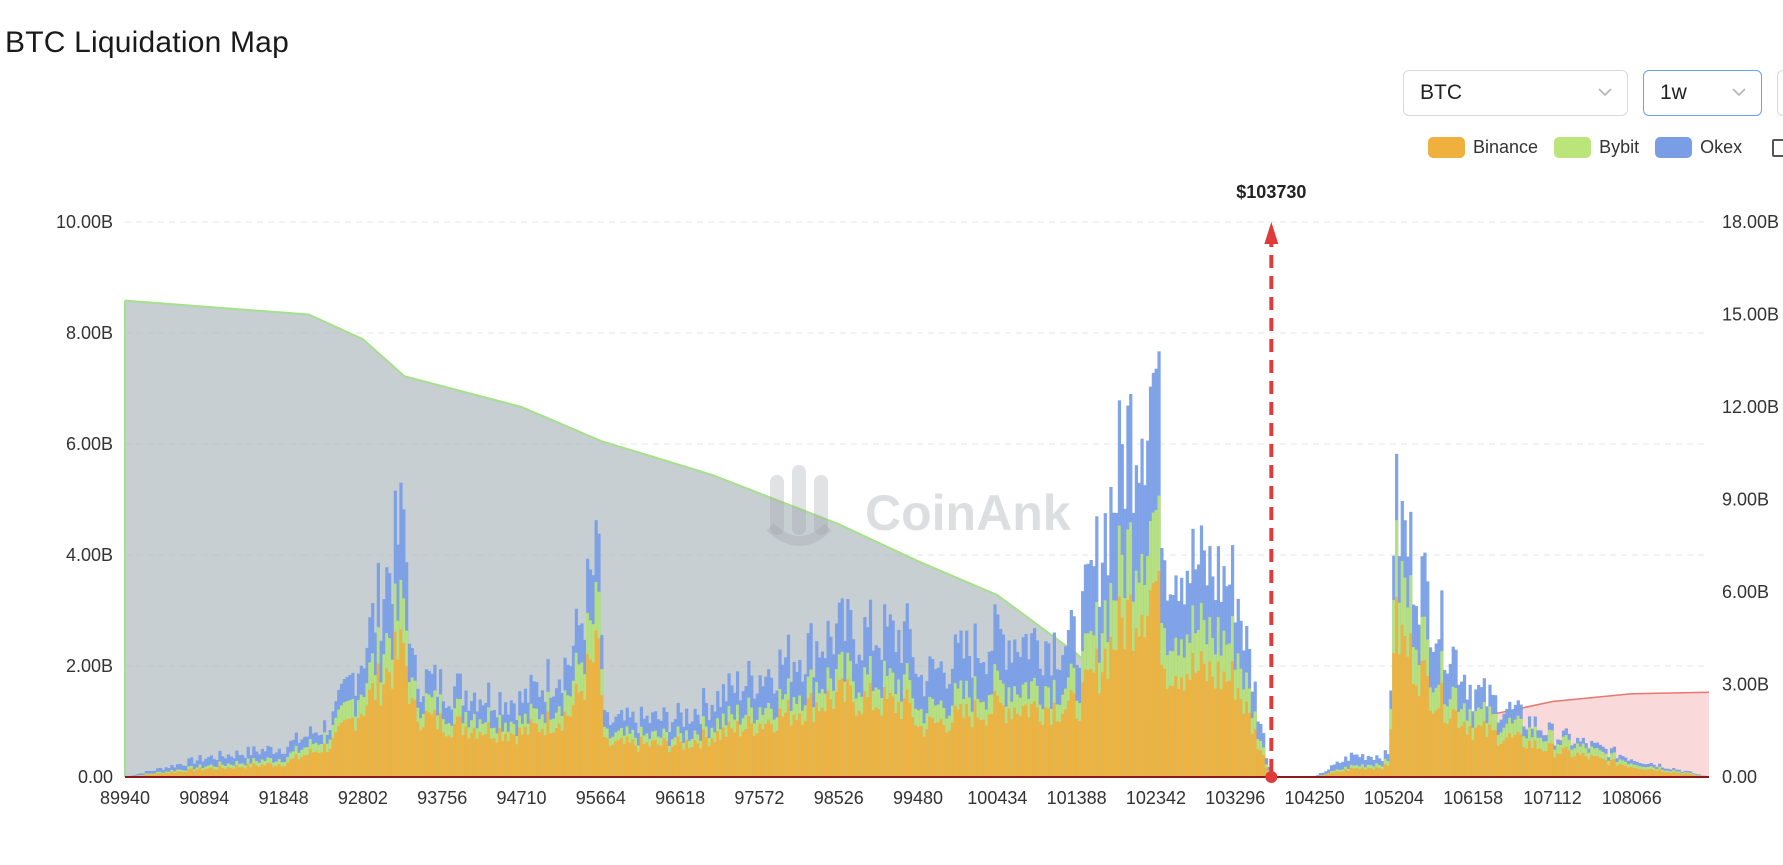  Describe the element at coordinates (1605, 92) in the screenshot. I see `chevron-down-icon` at that location.